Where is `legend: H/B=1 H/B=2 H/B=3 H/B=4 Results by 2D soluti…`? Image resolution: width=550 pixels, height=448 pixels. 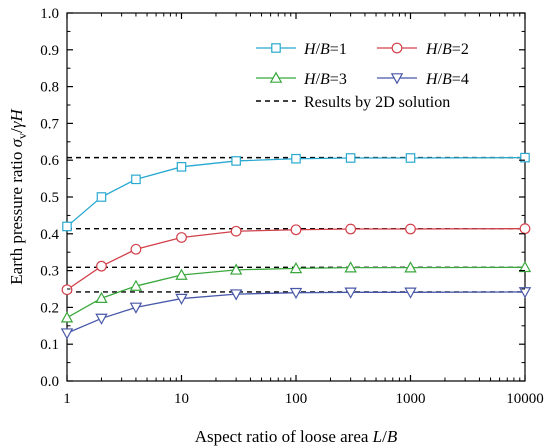
legend: H/B=1 H/B=2 H/B=3 H/B=4 Results by 2D soluti… is located at coordinates (362, 76).